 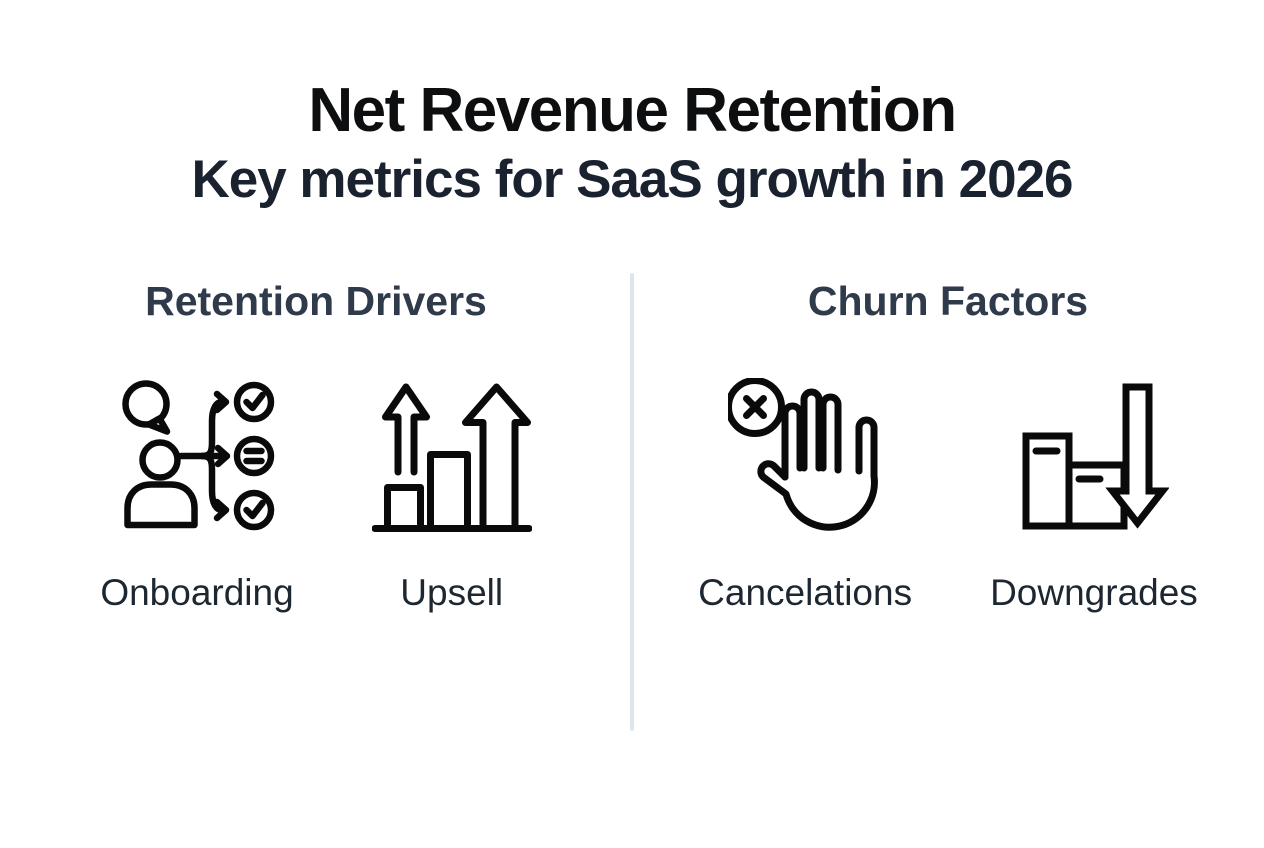 I want to click on item-downgrades: Downgrades, so click(x=1094, y=494).